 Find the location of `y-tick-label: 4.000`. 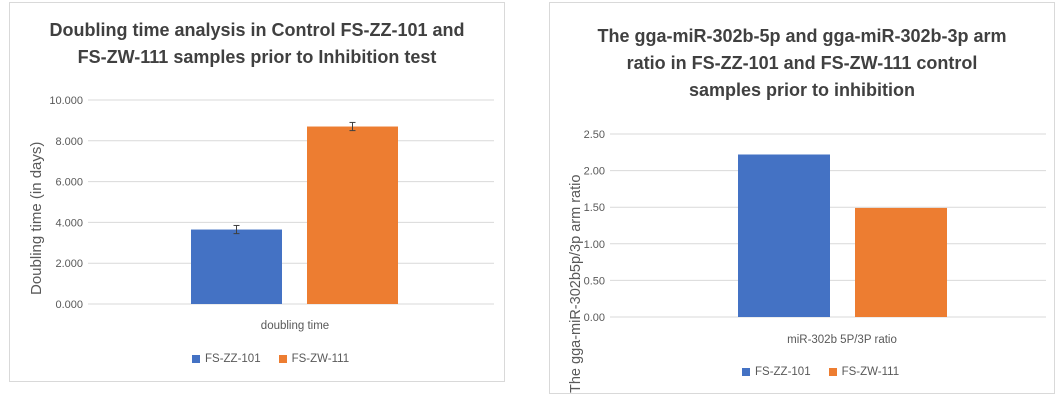

y-tick-label: 4.000 is located at coordinates (69, 223).